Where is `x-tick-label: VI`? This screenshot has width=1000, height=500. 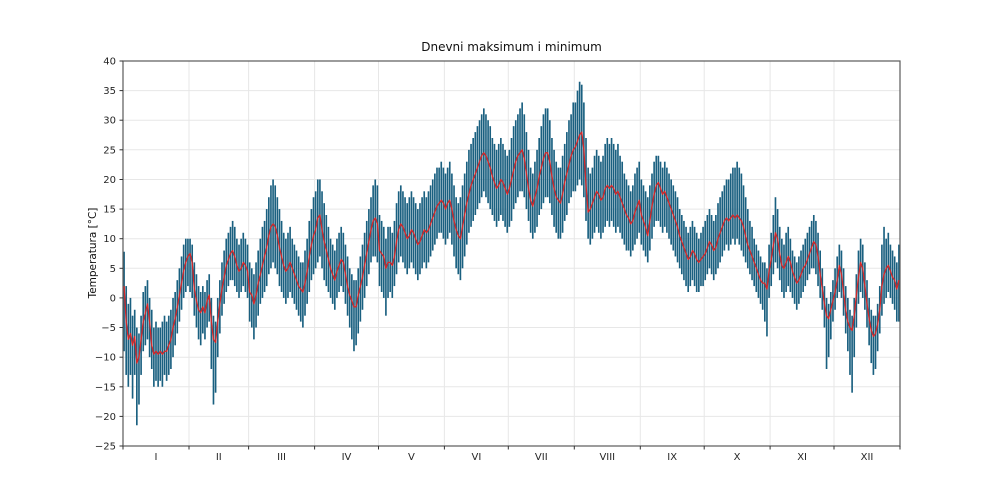 x-tick-label: VI is located at coordinates (477, 457).